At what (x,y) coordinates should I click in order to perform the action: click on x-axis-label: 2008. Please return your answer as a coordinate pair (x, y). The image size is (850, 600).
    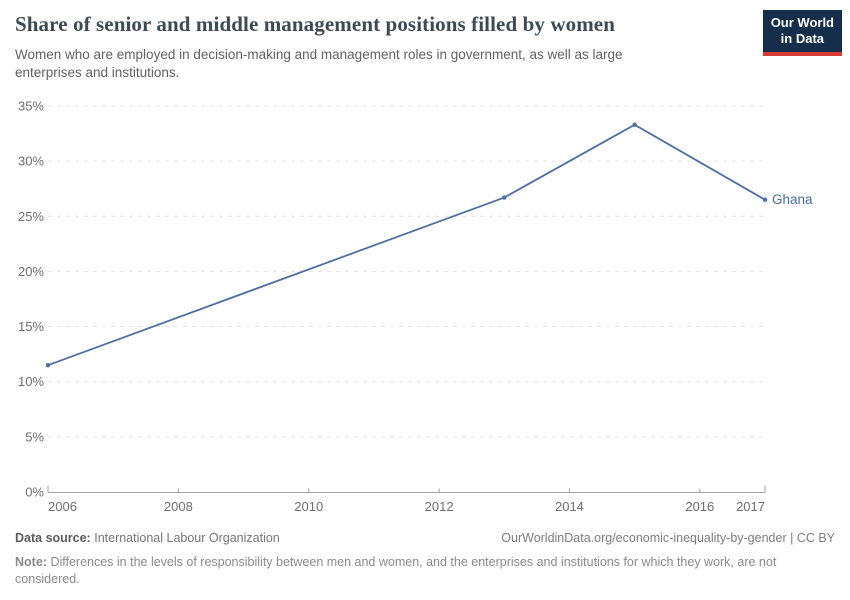
    Looking at the image, I should click on (178, 506).